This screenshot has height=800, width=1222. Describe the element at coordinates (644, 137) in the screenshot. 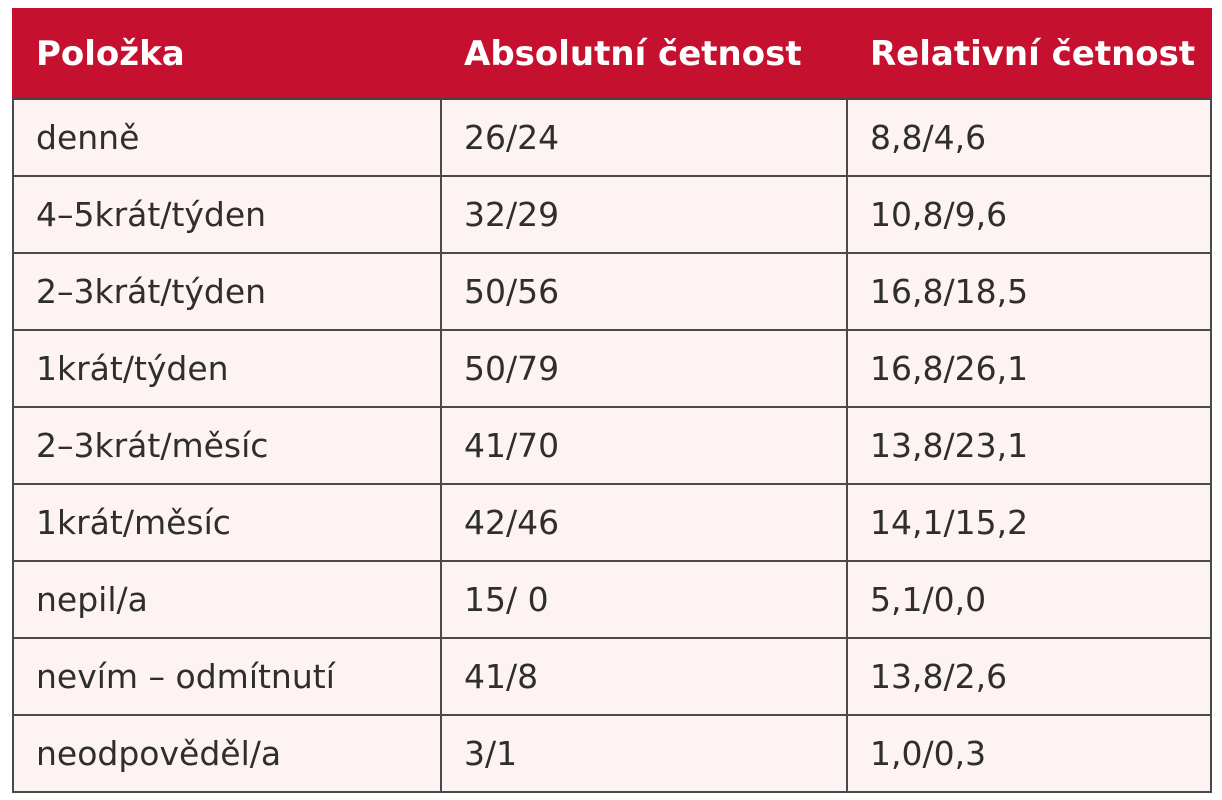

I see `table-cell: 26/24` at that location.